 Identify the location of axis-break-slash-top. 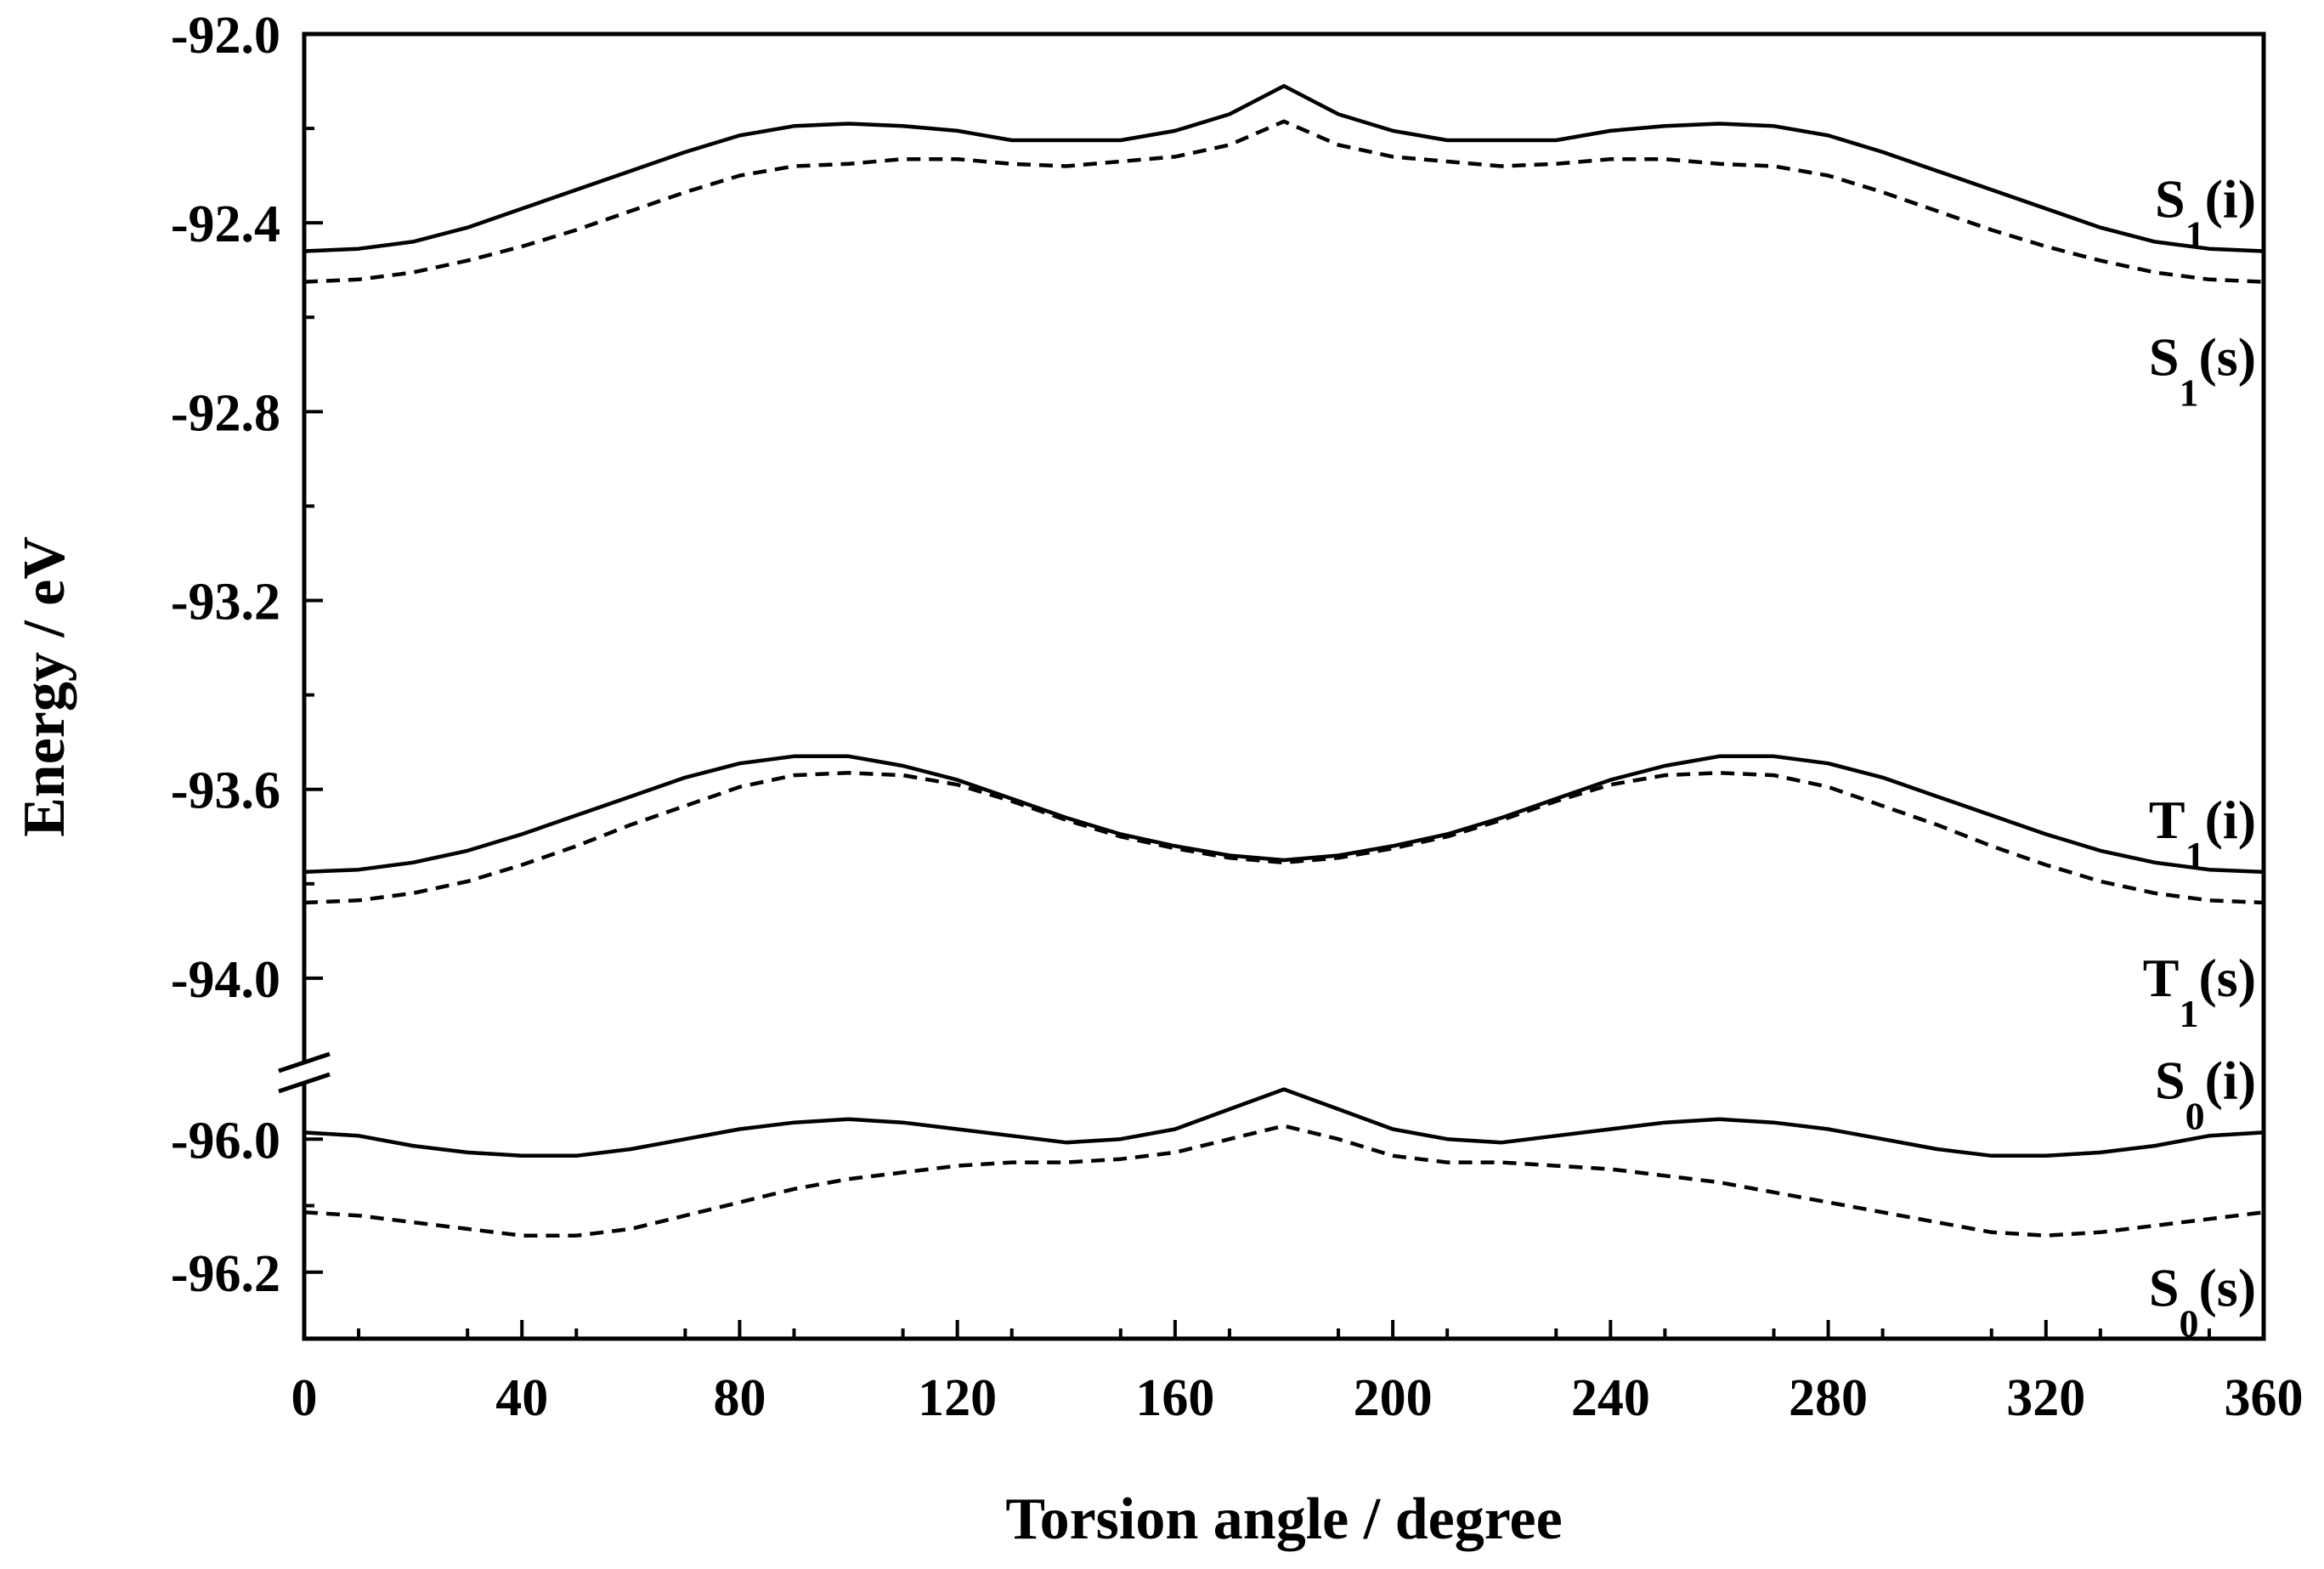
(304, 1062).